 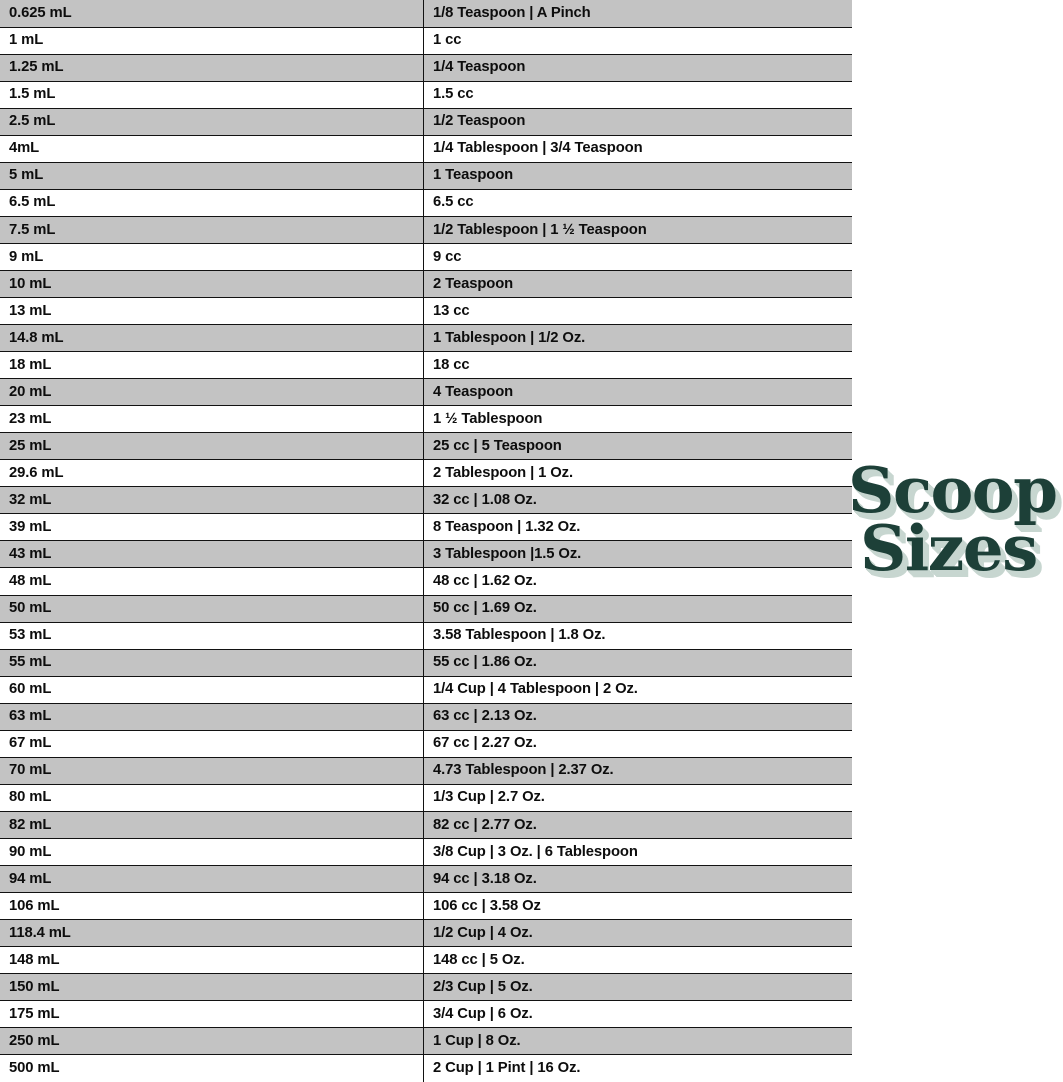 What do you see at coordinates (637, 852) in the screenshot?
I see `cell-equivalent: 3/8 Cup | 3 Oz. | 6 Tablespoon` at bounding box center [637, 852].